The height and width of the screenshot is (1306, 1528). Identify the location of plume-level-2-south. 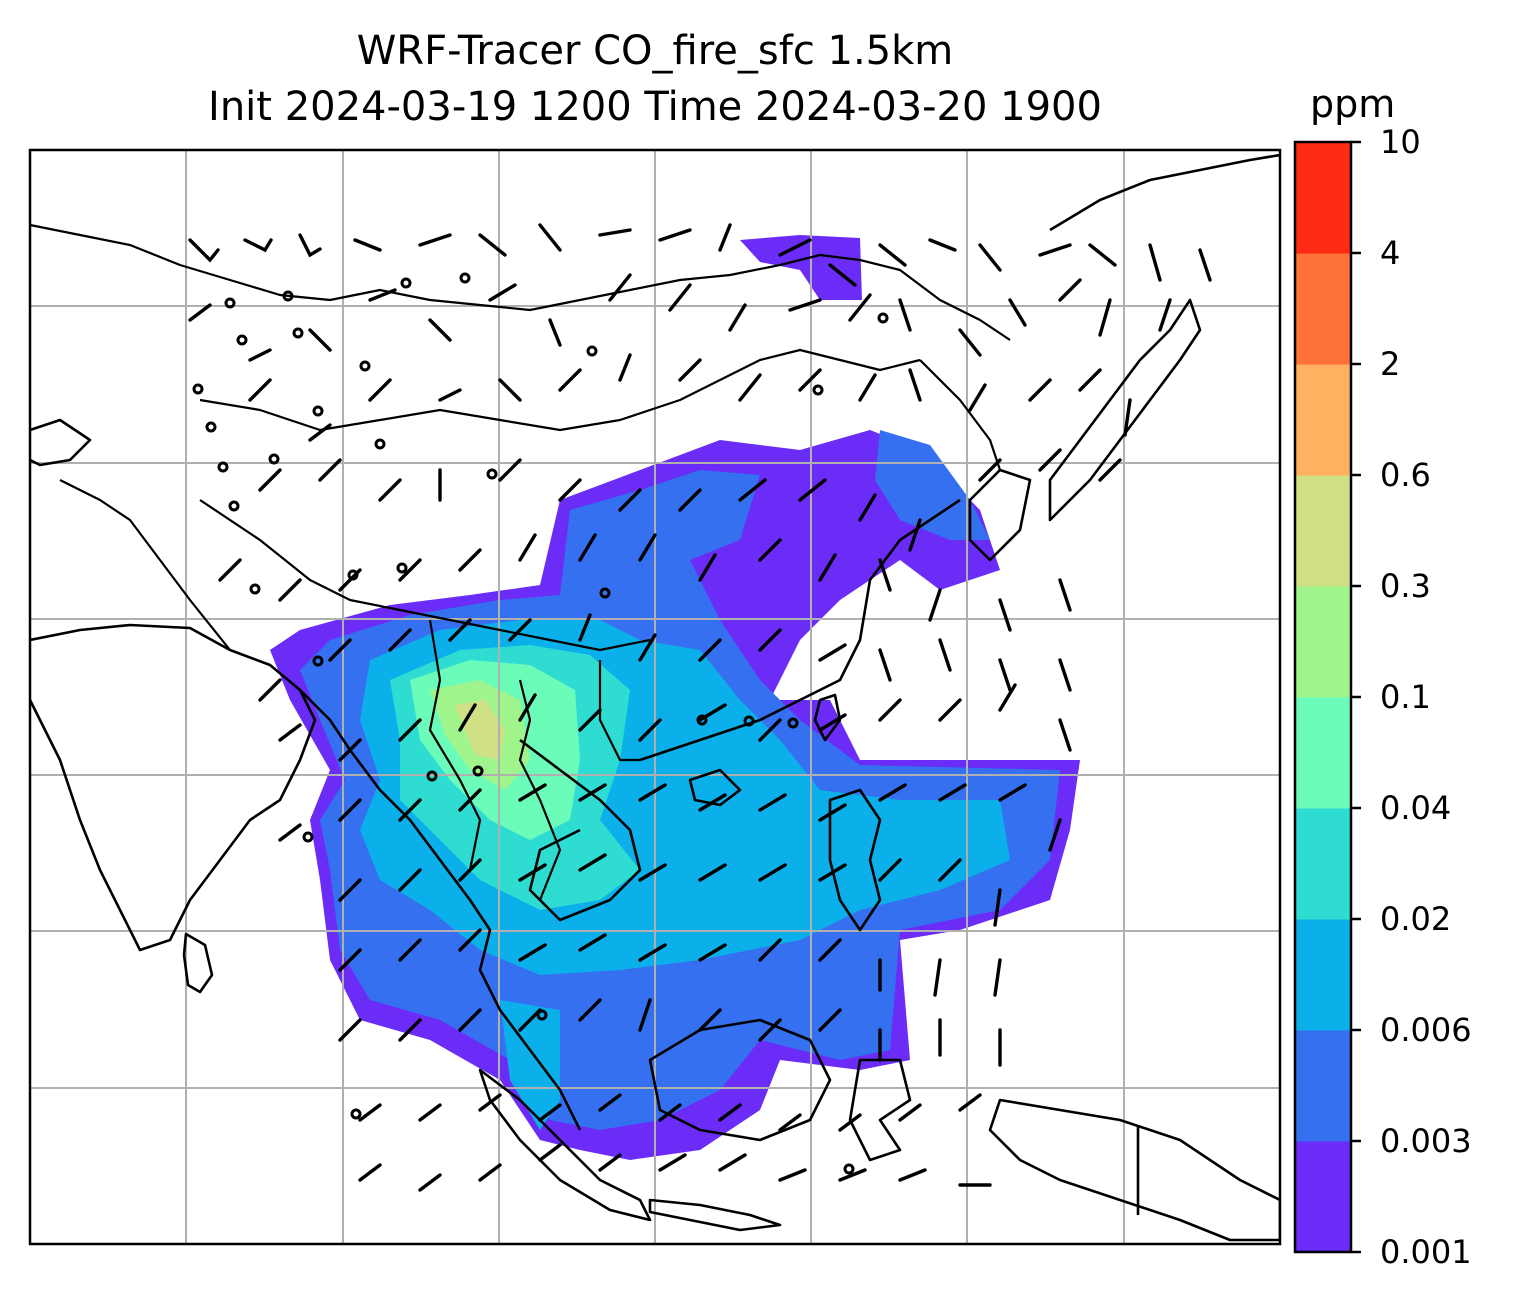
(530, 1065).